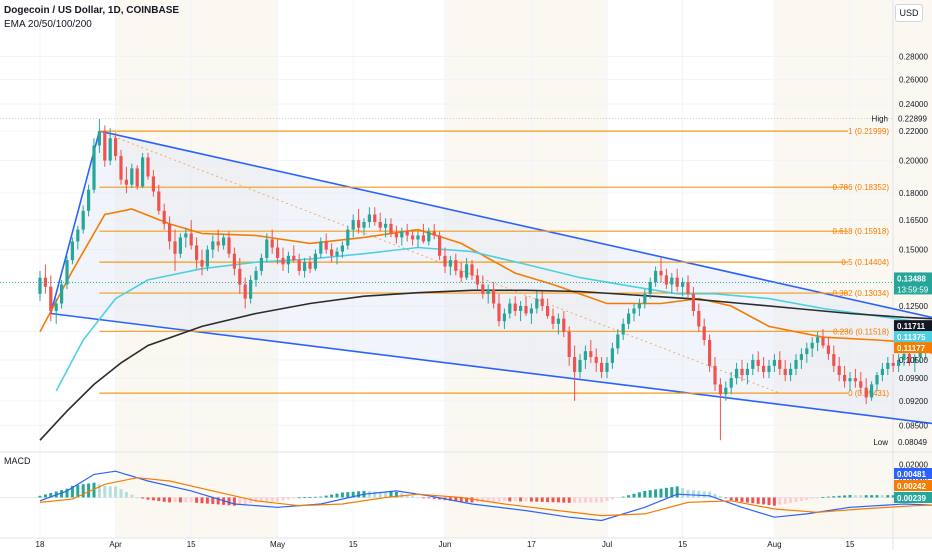 This screenshot has width=932, height=555. Describe the element at coordinates (531, 544) in the screenshot. I see `time-tick-label: 17` at that location.